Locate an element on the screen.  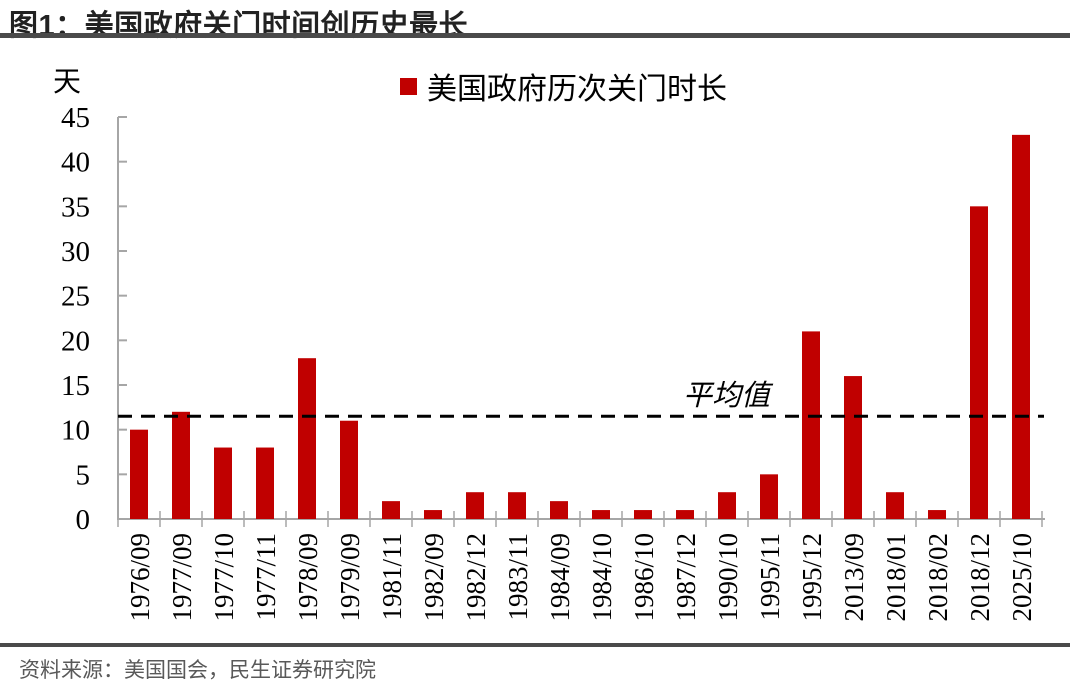
y-tick-label: 25 is located at coordinates (75, 297).